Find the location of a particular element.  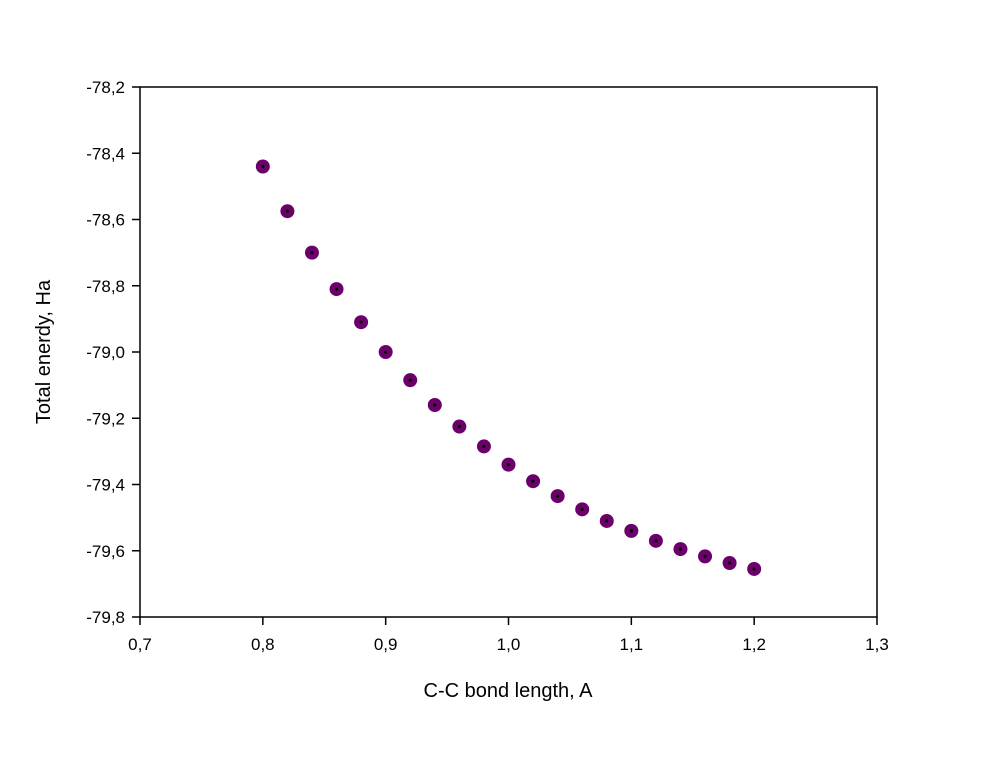

y-tick-label: -79,0 is located at coordinates (105, 352).